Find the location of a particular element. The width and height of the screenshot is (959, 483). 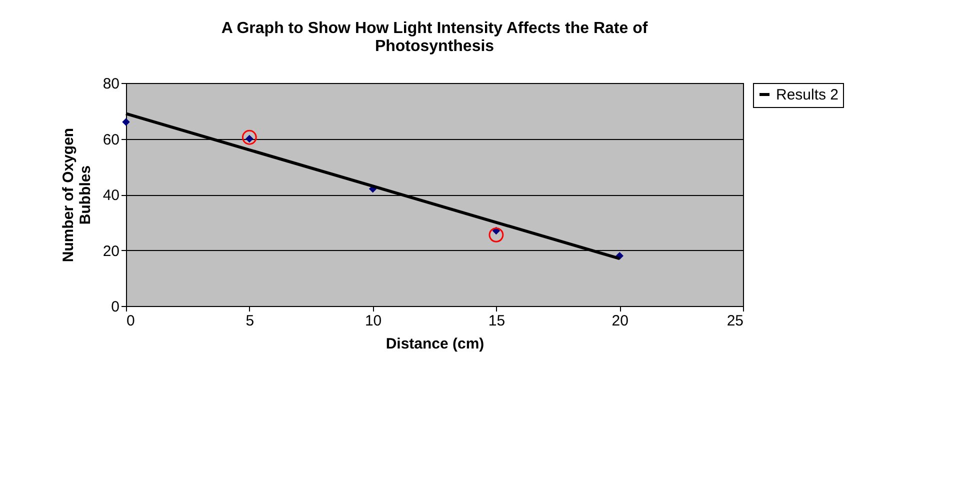

y-axis-title: Number of Oxygen Bubbles is located at coordinates (77, 195).